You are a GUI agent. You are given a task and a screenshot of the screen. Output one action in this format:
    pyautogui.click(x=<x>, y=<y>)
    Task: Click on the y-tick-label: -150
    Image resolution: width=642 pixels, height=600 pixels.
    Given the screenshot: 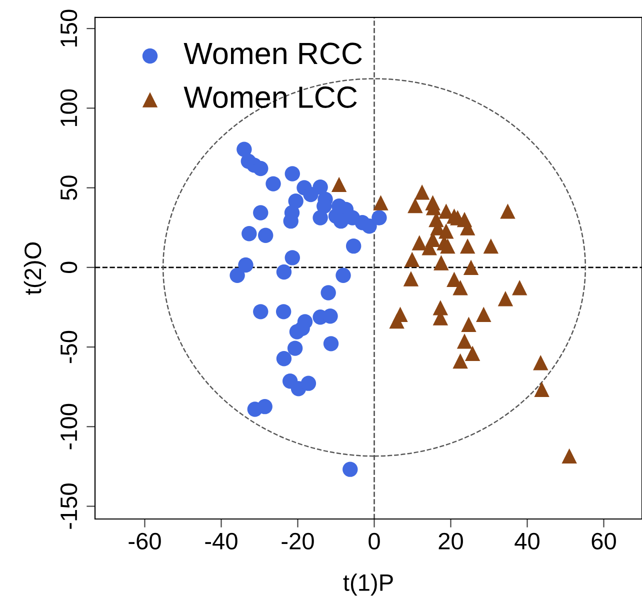 What is the action you would take?
    pyautogui.click(x=69, y=506)
    